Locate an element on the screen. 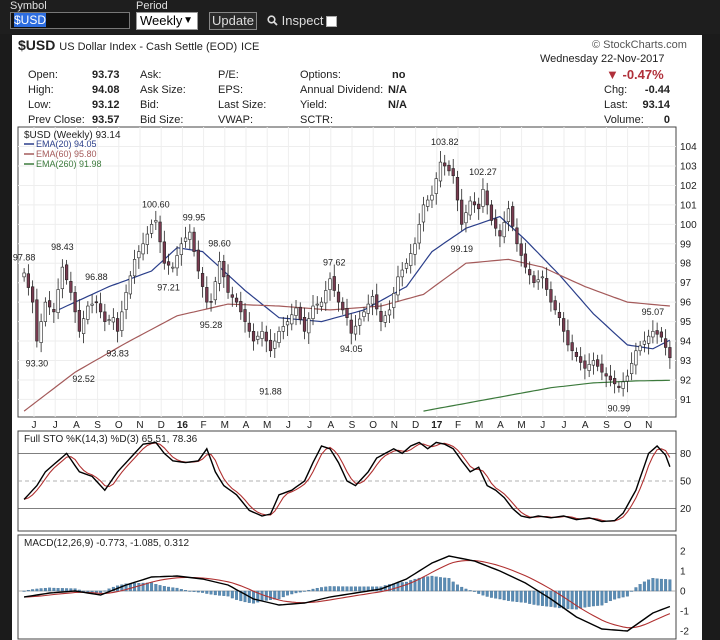  price-y-tick-label: 100 is located at coordinates (688, 225).